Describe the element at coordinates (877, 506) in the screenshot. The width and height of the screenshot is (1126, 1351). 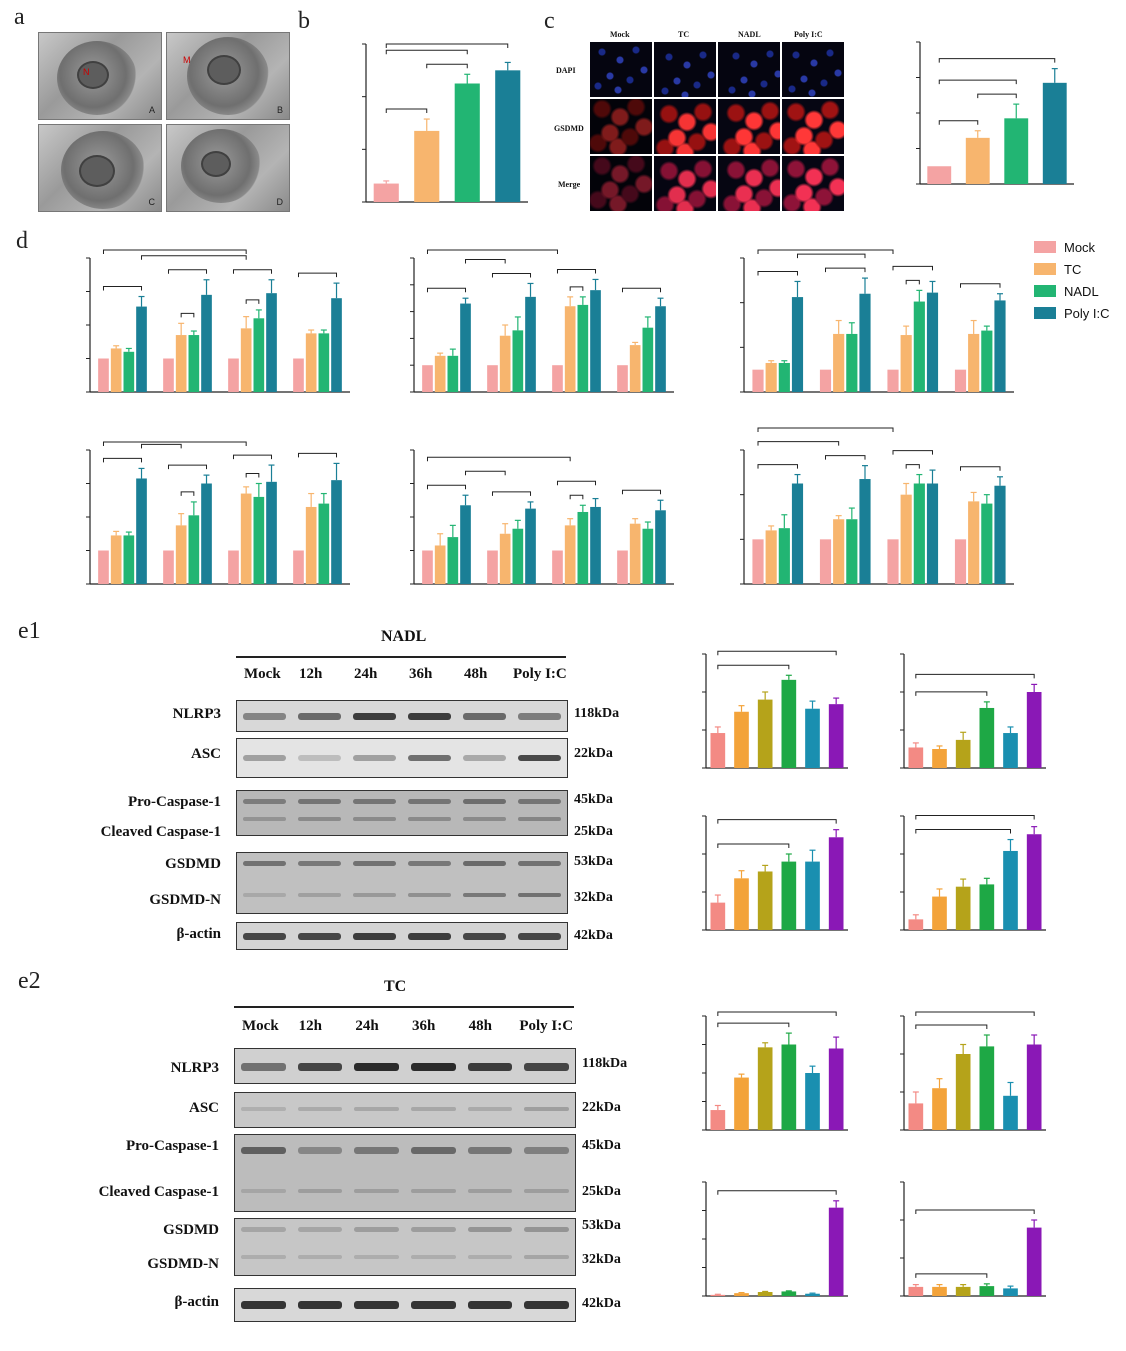
I see `chart-il18-mrna` at that location.